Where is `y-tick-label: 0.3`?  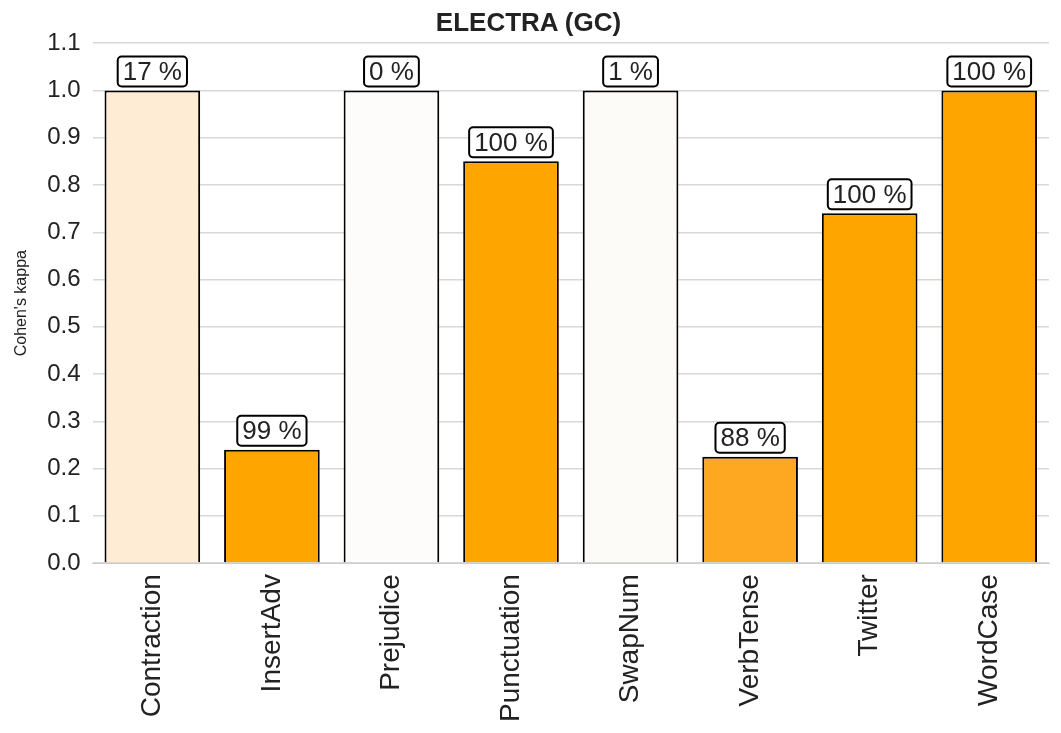 y-tick-label: 0.3 is located at coordinates (64, 419).